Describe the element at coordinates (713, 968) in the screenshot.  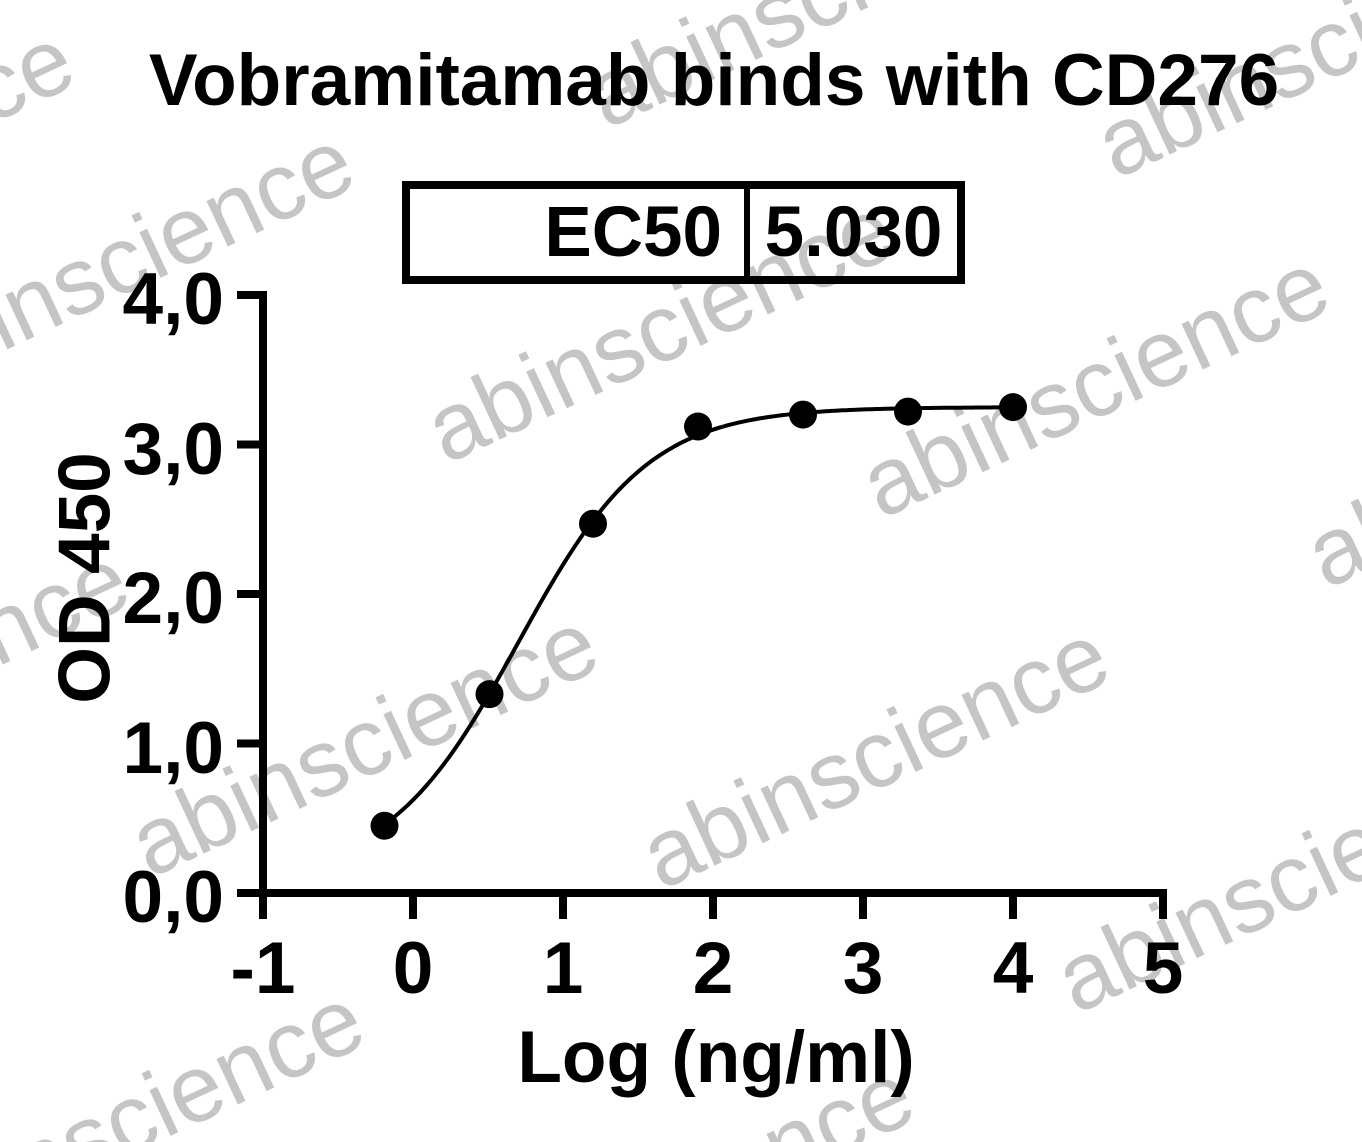
I see `x-tick-label: 2` at that location.